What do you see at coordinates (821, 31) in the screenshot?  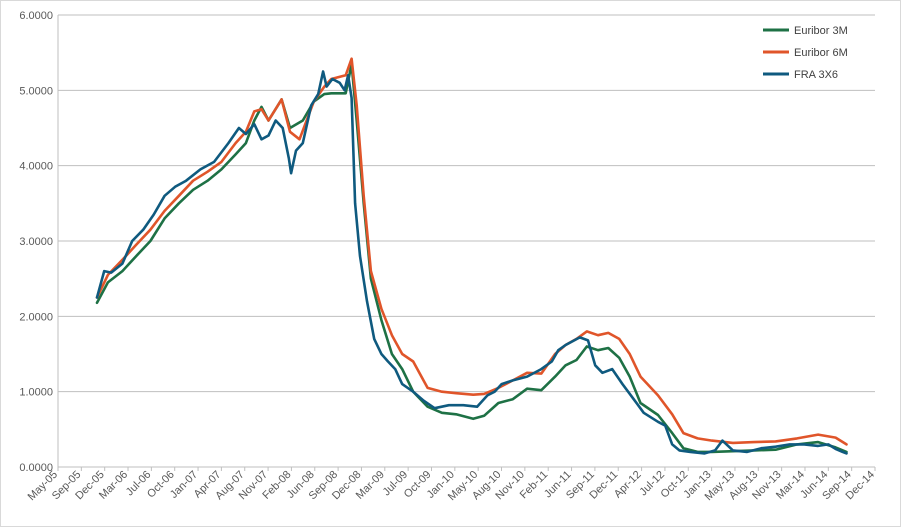 I see `legend-label: Euribor 3M` at bounding box center [821, 31].